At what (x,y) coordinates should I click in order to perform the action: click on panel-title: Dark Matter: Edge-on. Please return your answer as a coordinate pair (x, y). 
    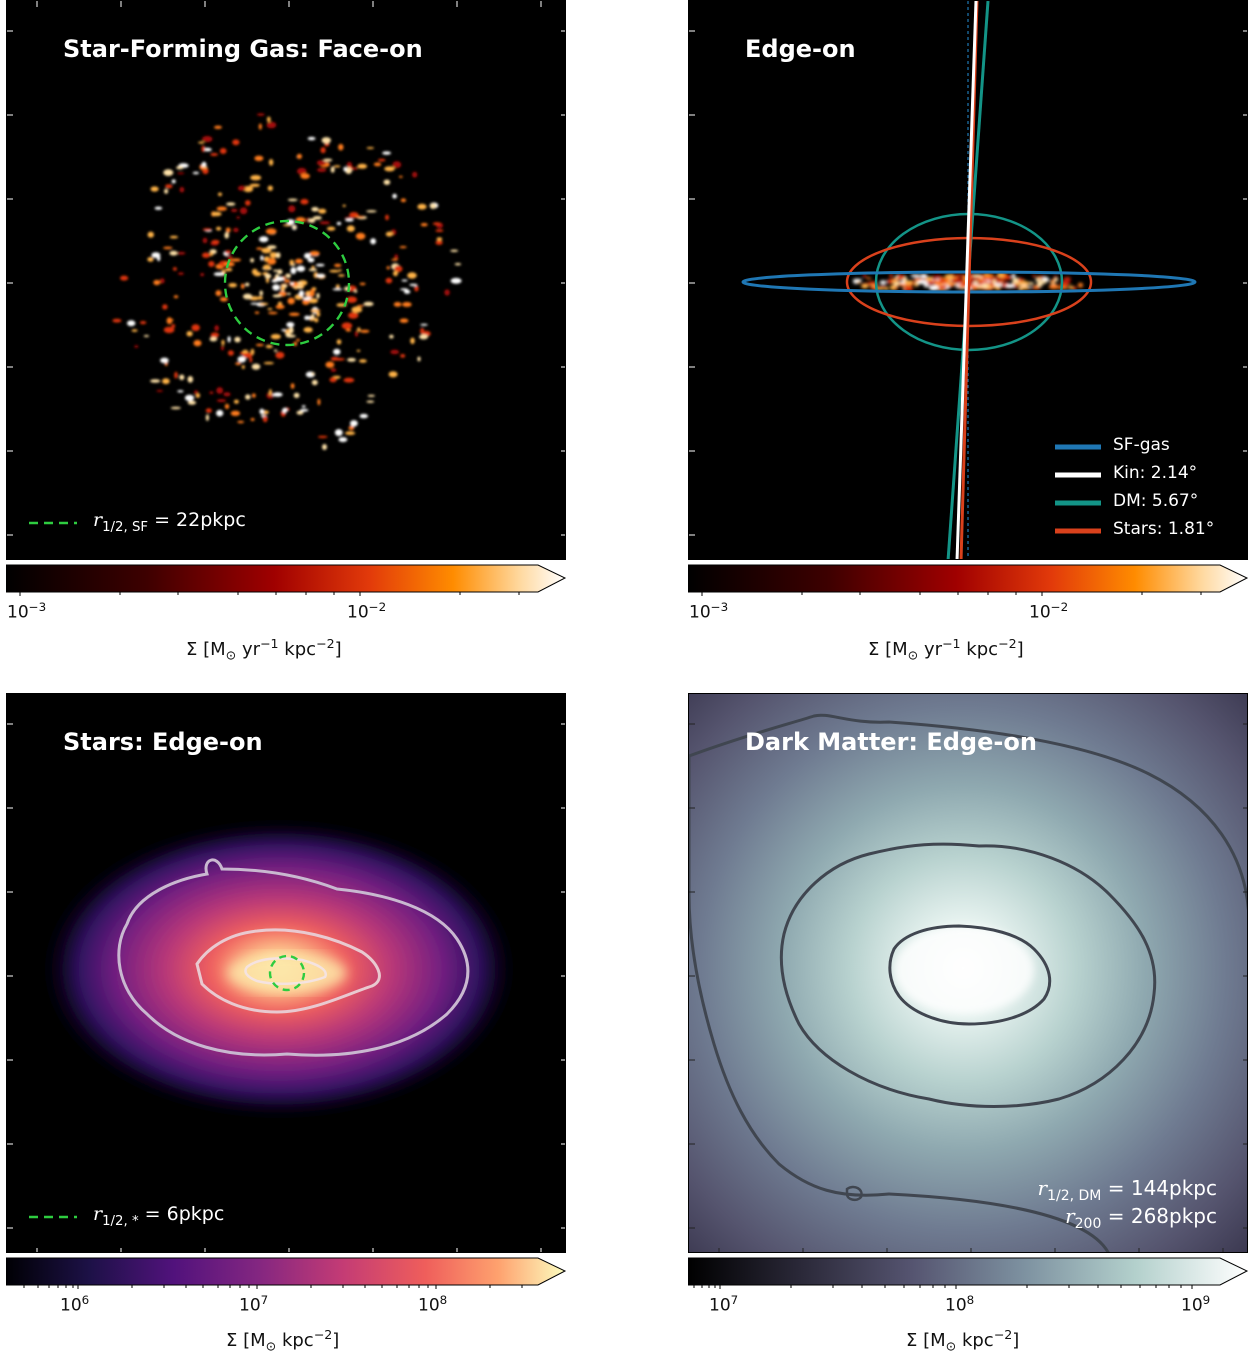
    Looking at the image, I should click on (891, 742).